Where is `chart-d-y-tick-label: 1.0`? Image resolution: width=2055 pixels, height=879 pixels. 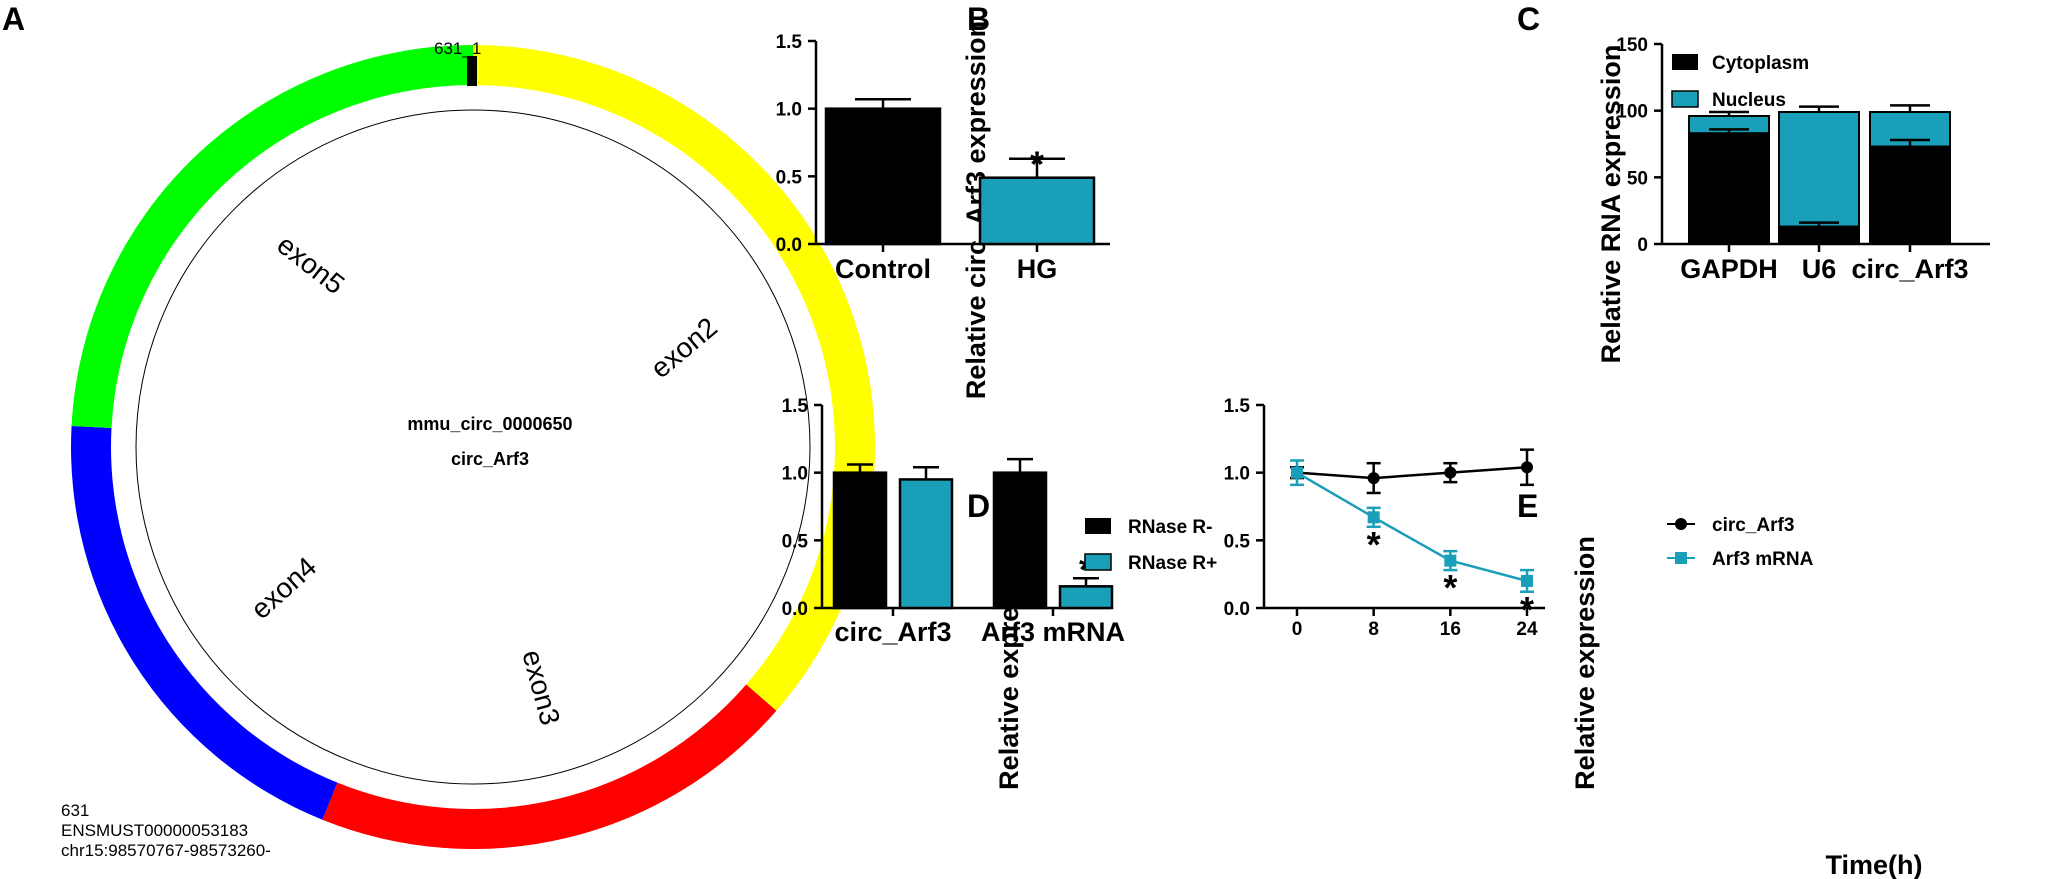 chart-d-y-tick-label: 1.0 is located at coordinates (795, 474).